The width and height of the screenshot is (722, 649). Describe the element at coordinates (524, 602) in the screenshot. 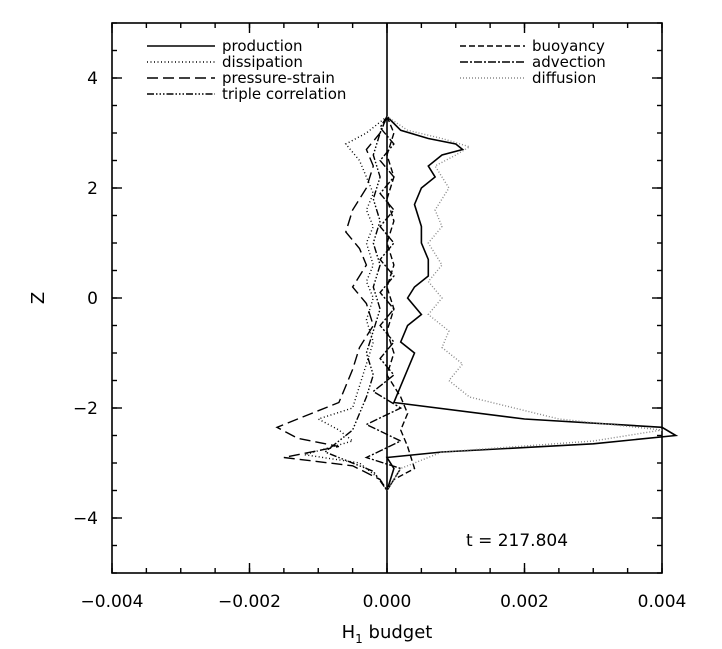

I see `x-tick-label: 0.002` at that location.